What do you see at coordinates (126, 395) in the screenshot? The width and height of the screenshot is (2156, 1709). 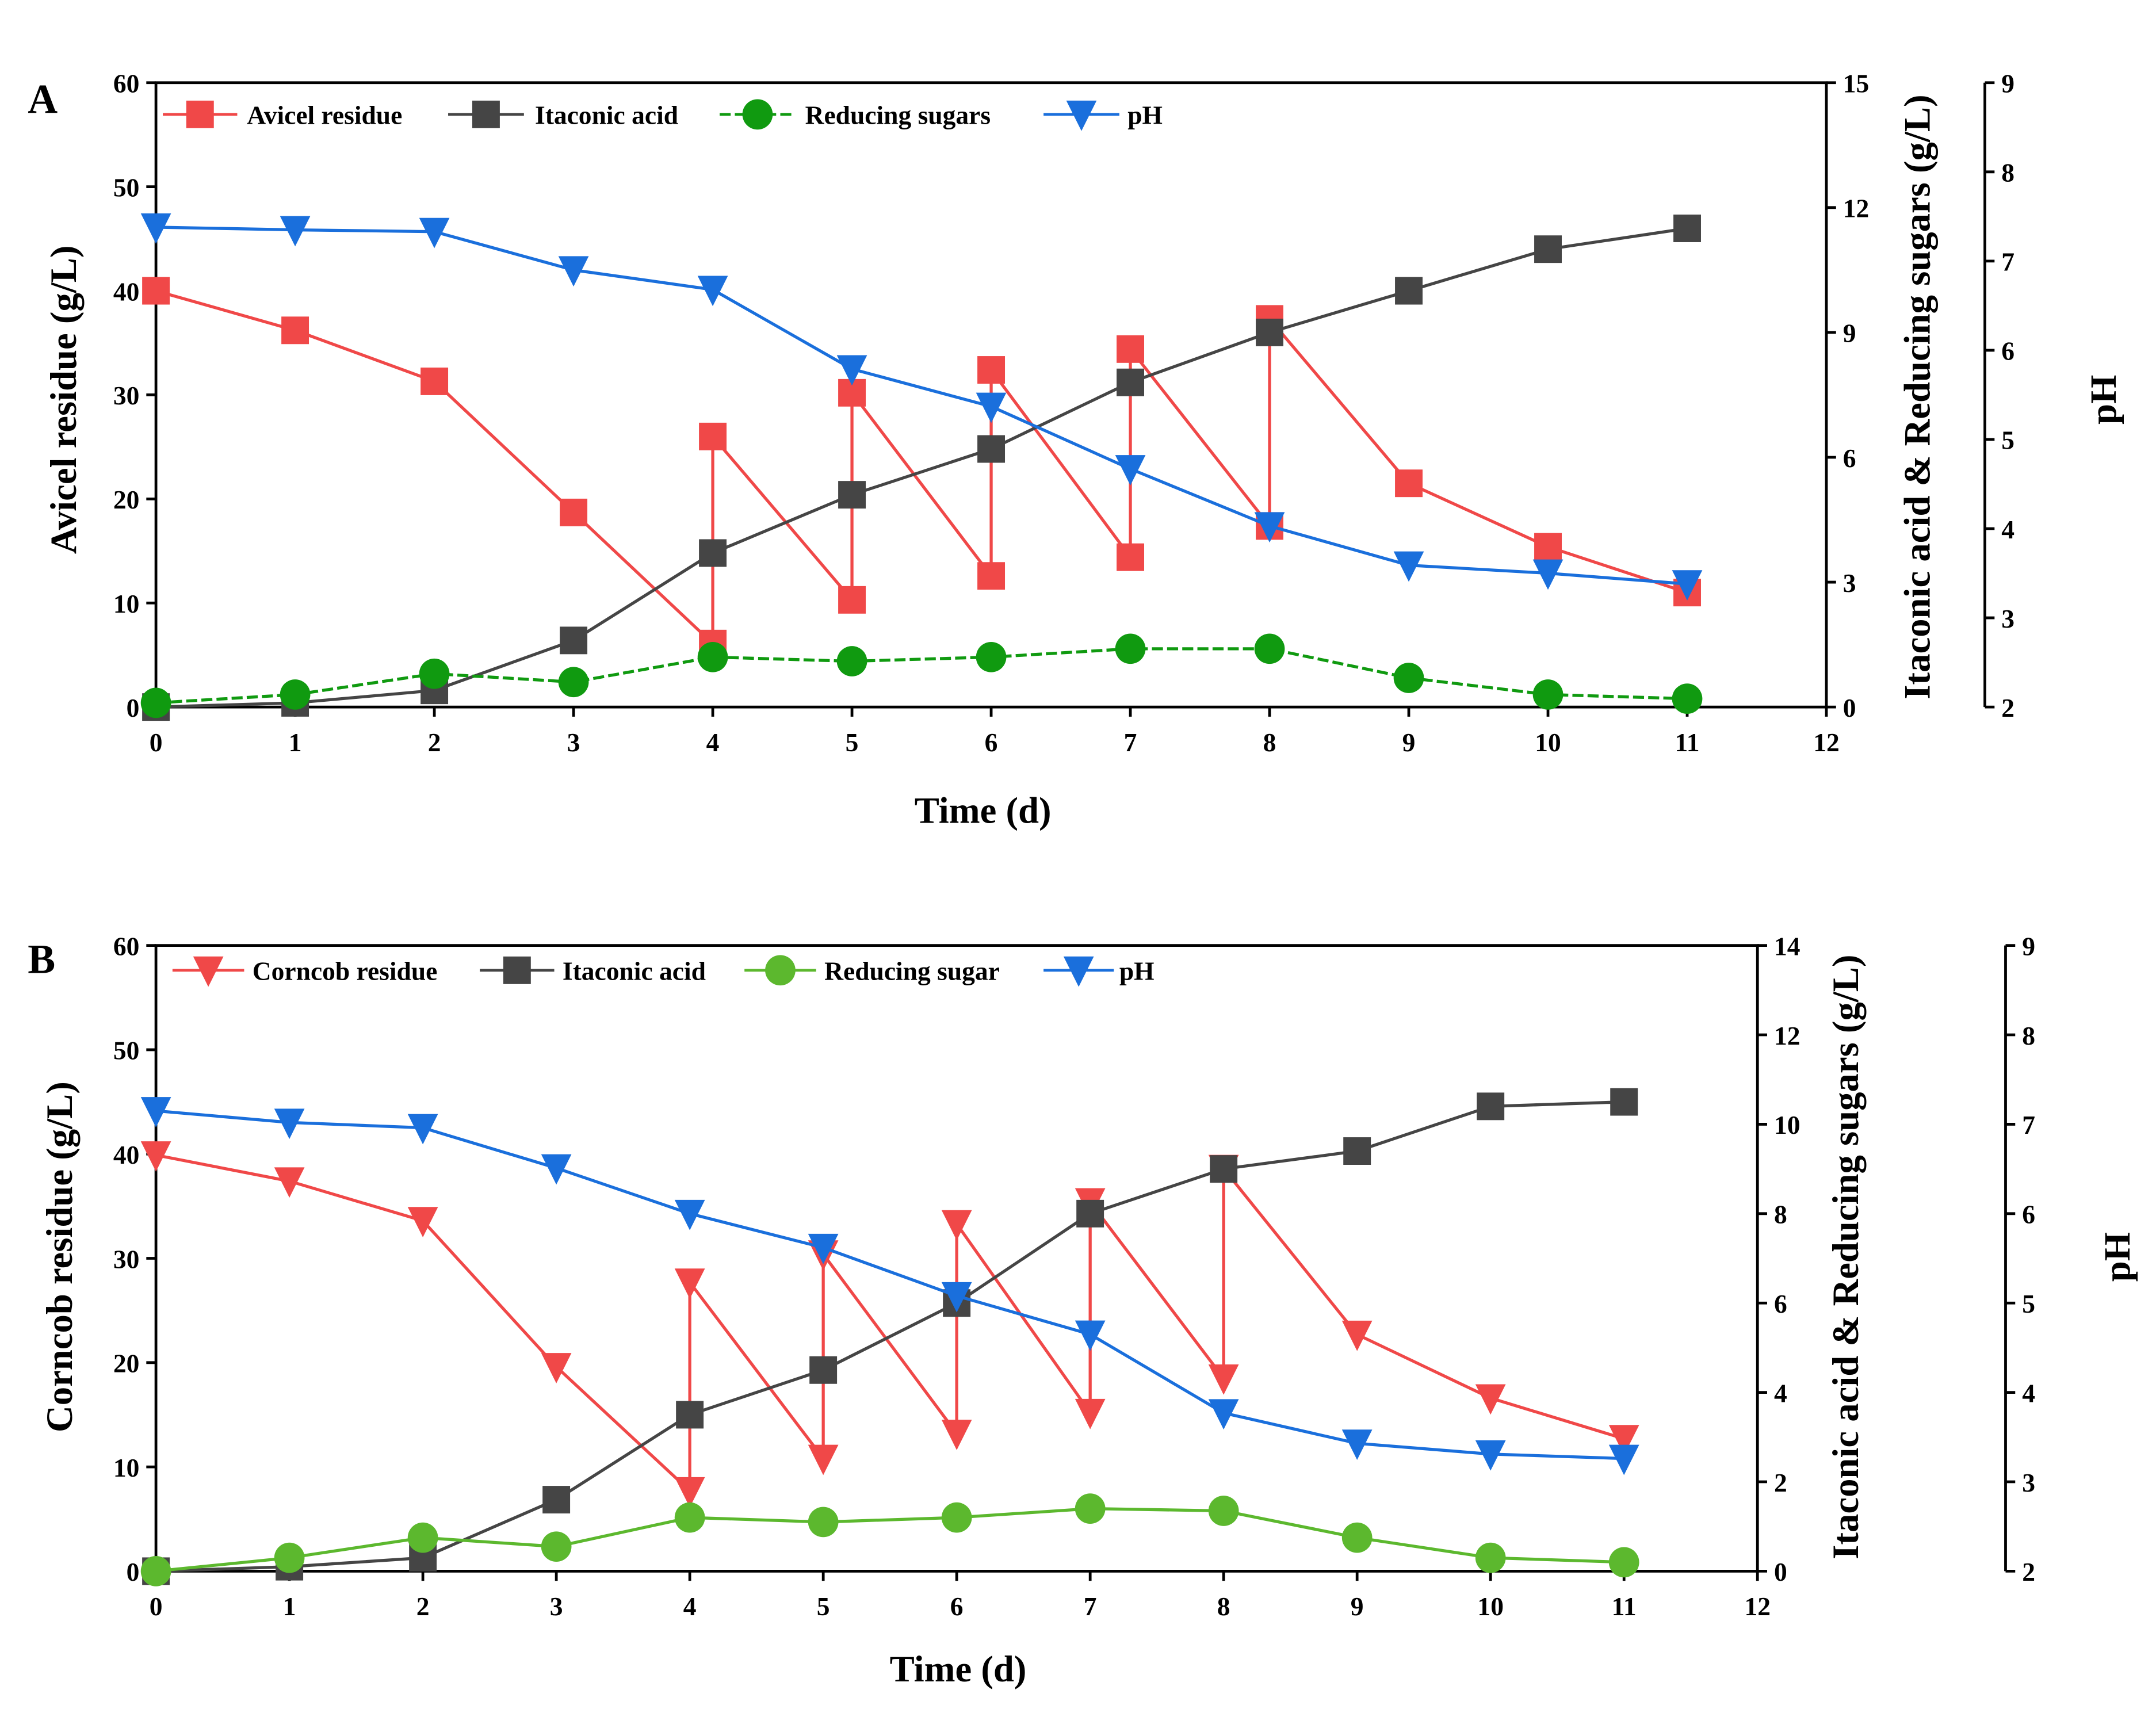 I see `y-tick-label: 30` at bounding box center [126, 395].